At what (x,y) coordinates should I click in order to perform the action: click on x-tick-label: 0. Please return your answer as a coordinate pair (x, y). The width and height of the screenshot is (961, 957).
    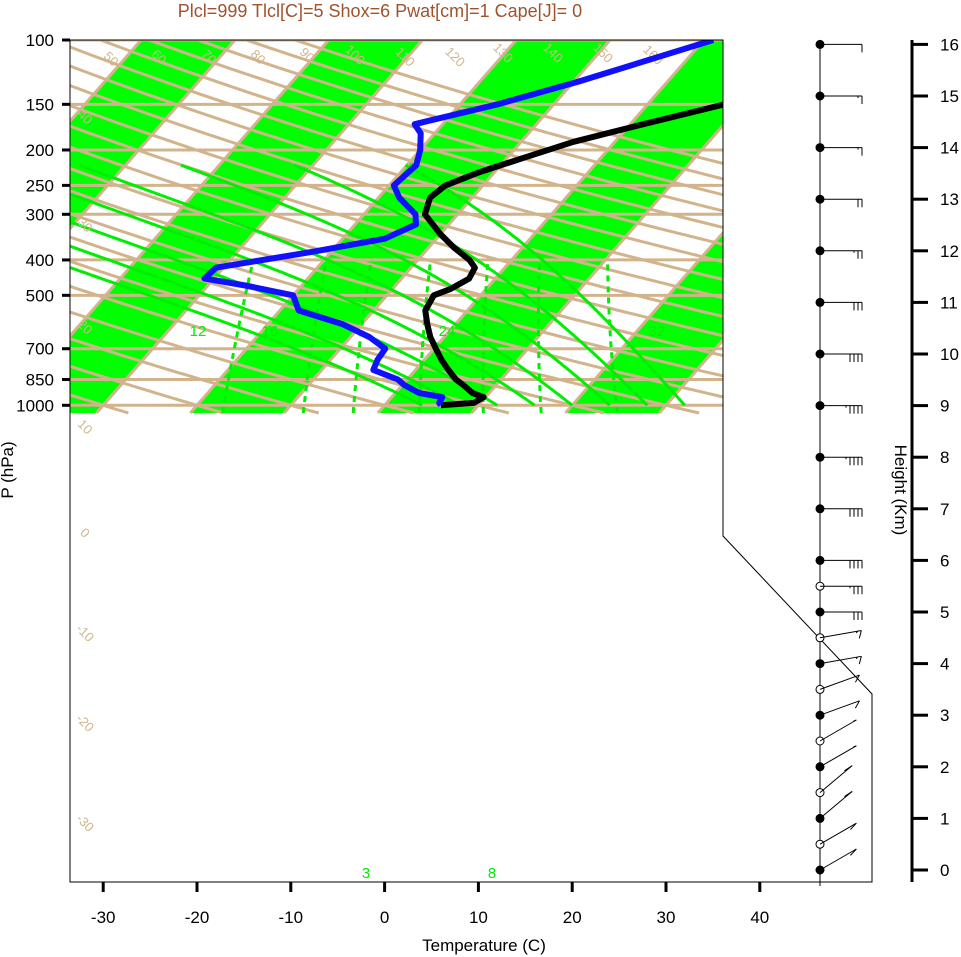
    Looking at the image, I should click on (384, 917).